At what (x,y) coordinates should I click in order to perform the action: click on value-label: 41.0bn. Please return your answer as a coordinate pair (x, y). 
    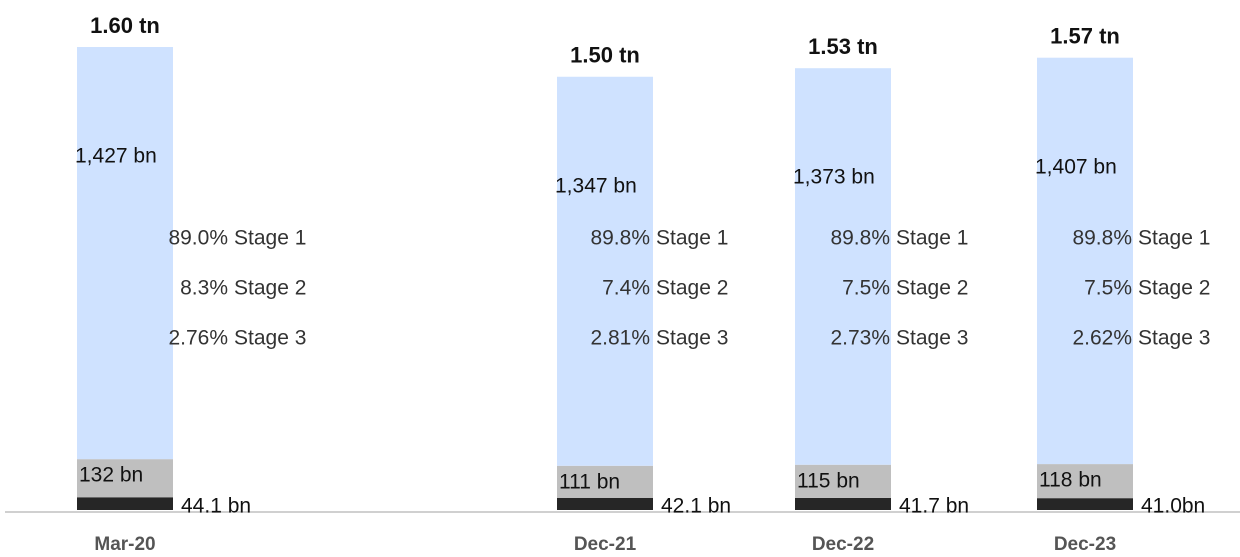
    Looking at the image, I should click on (1173, 506).